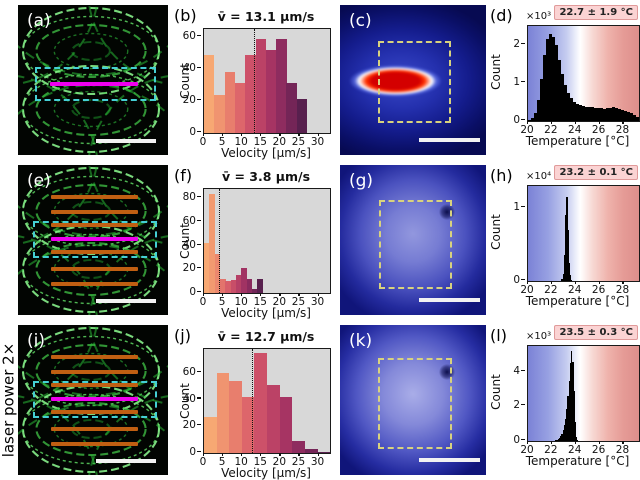 Image resolution: width=640 pixels, height=480 pixels. What do you see at coordinates (189, 100) in the screenshot?
I see `y-tick-label: 20` at bounding box center [189, 100].